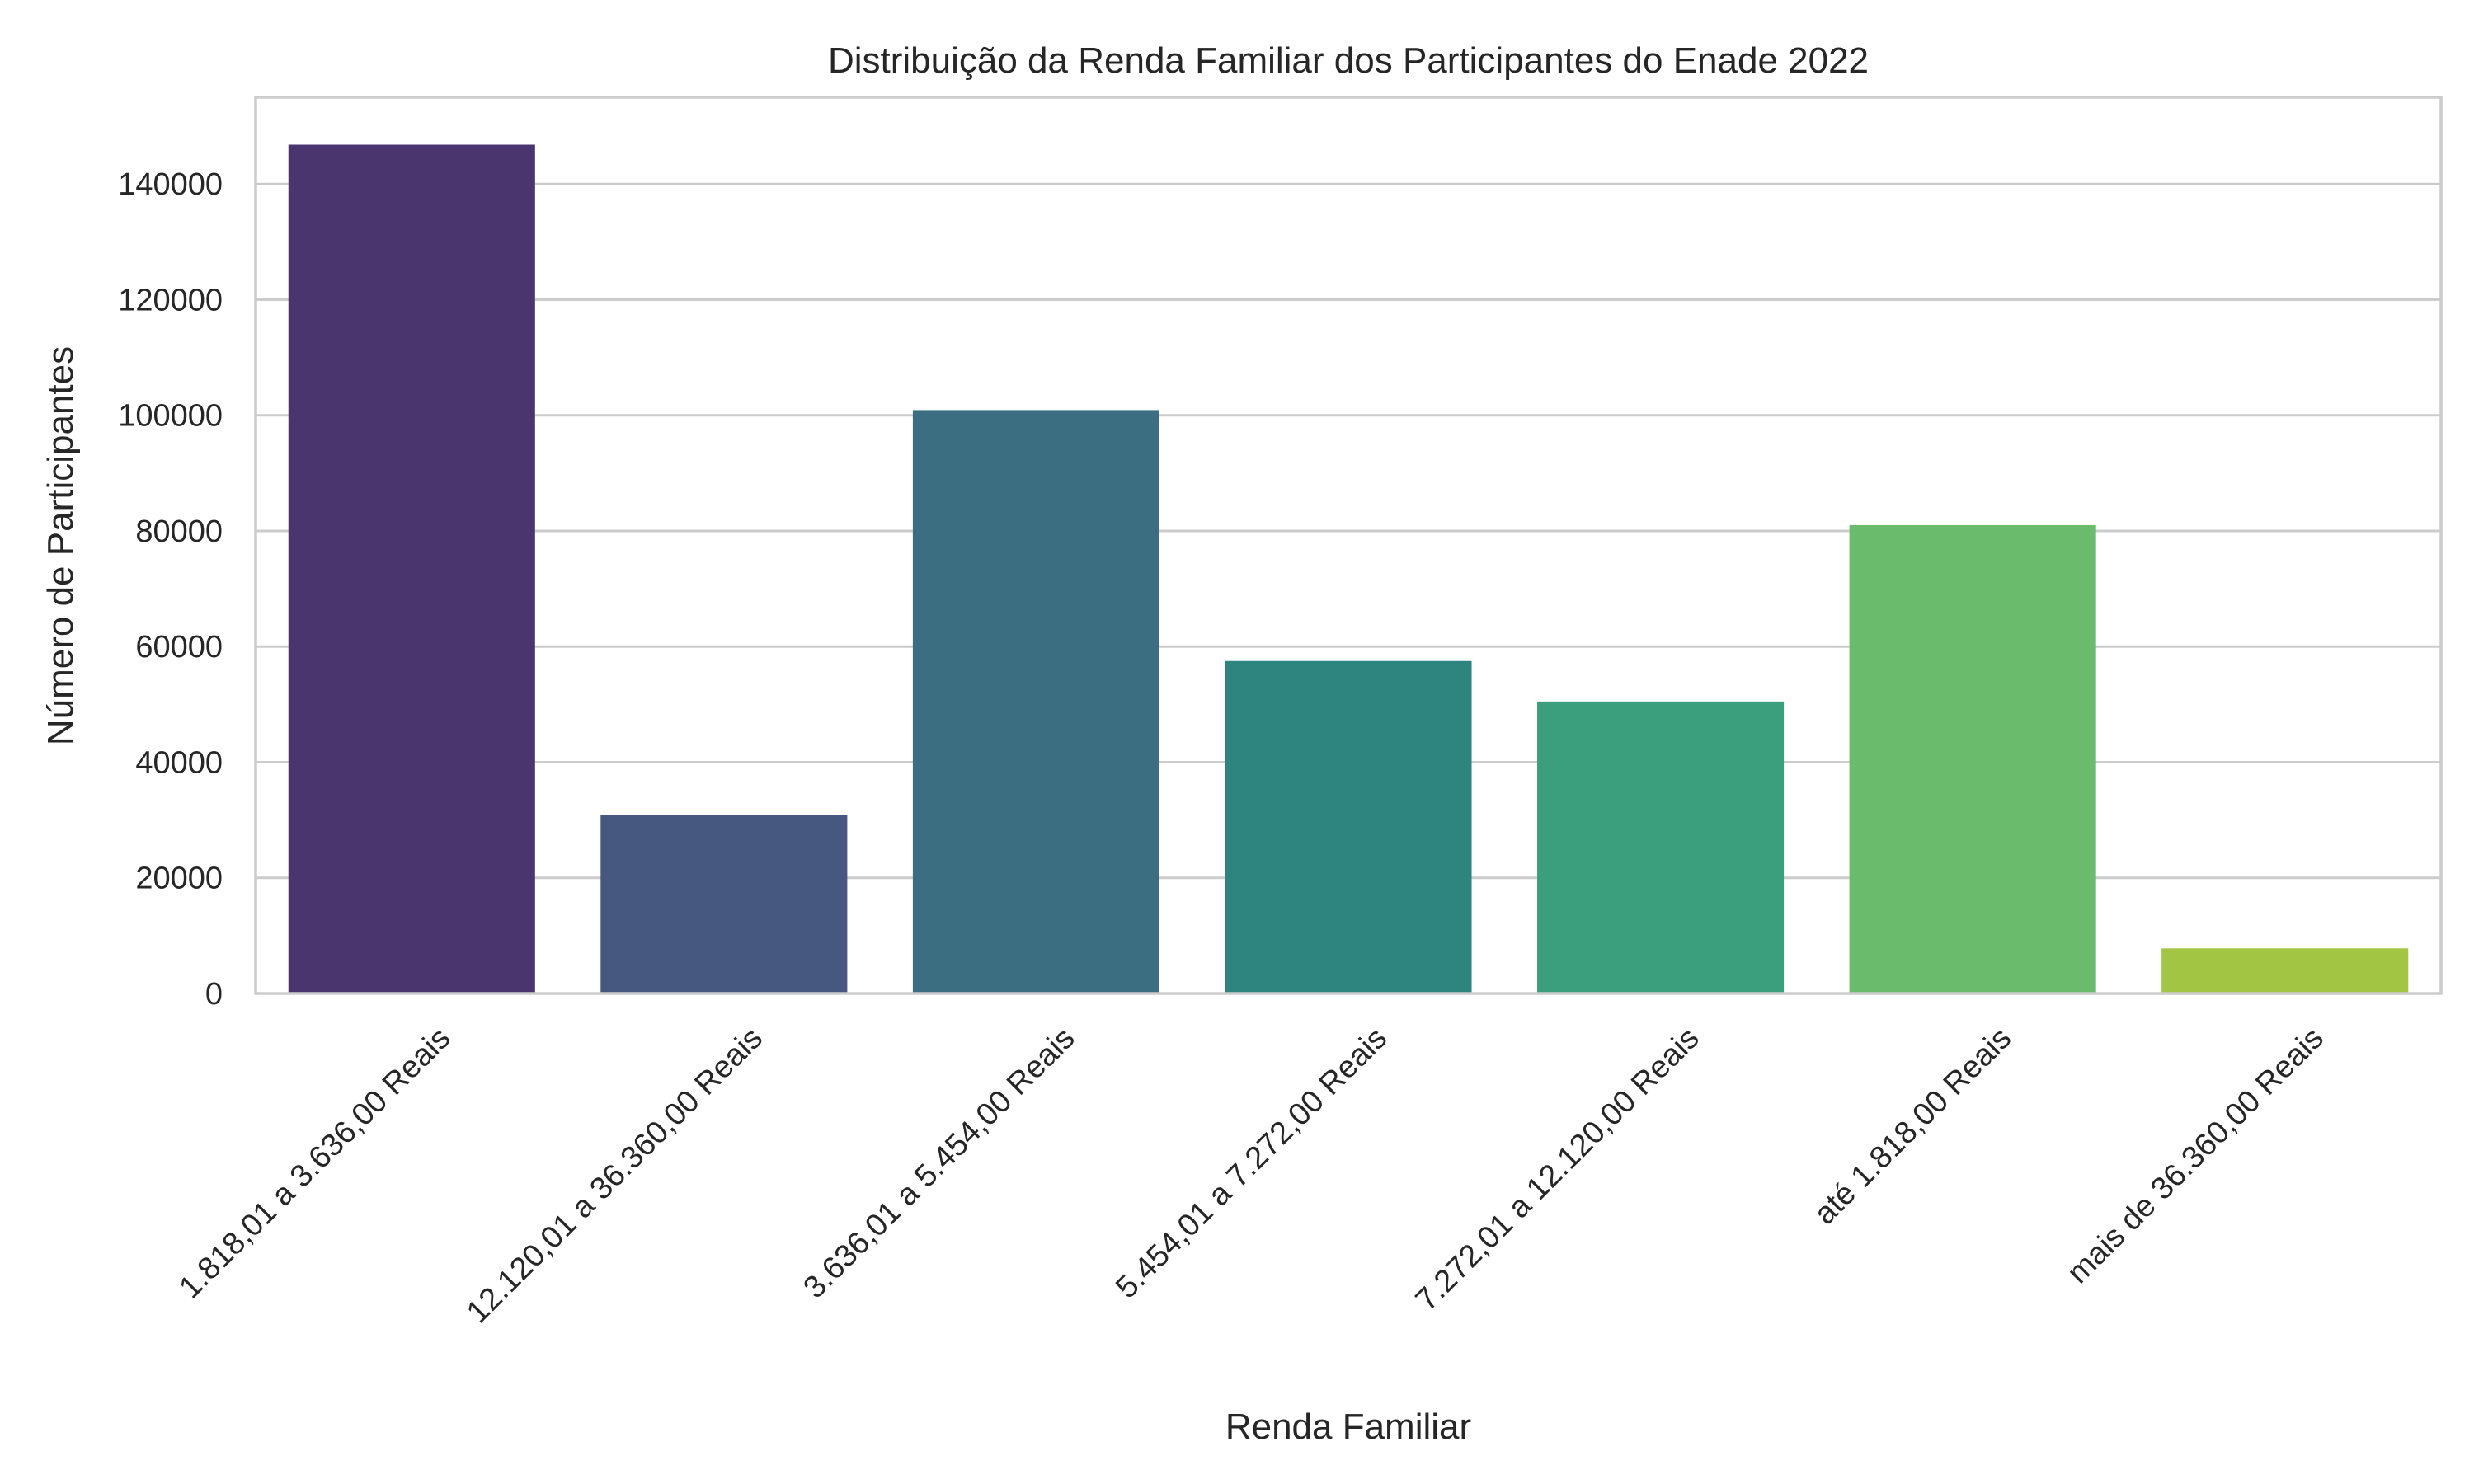  I want to click on y-axis-label: Número de Participantes, so click(60, 545).